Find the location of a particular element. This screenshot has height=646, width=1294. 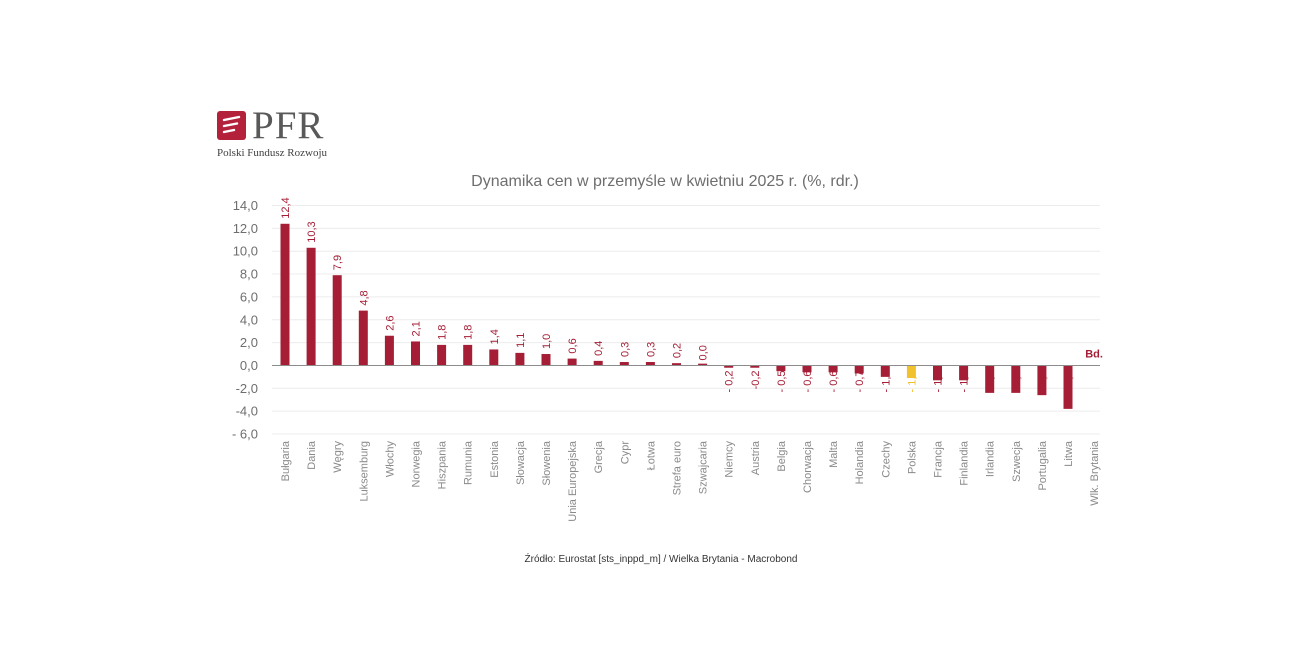

y-tick-label: 0,0 is located at coordinates (249, 365).